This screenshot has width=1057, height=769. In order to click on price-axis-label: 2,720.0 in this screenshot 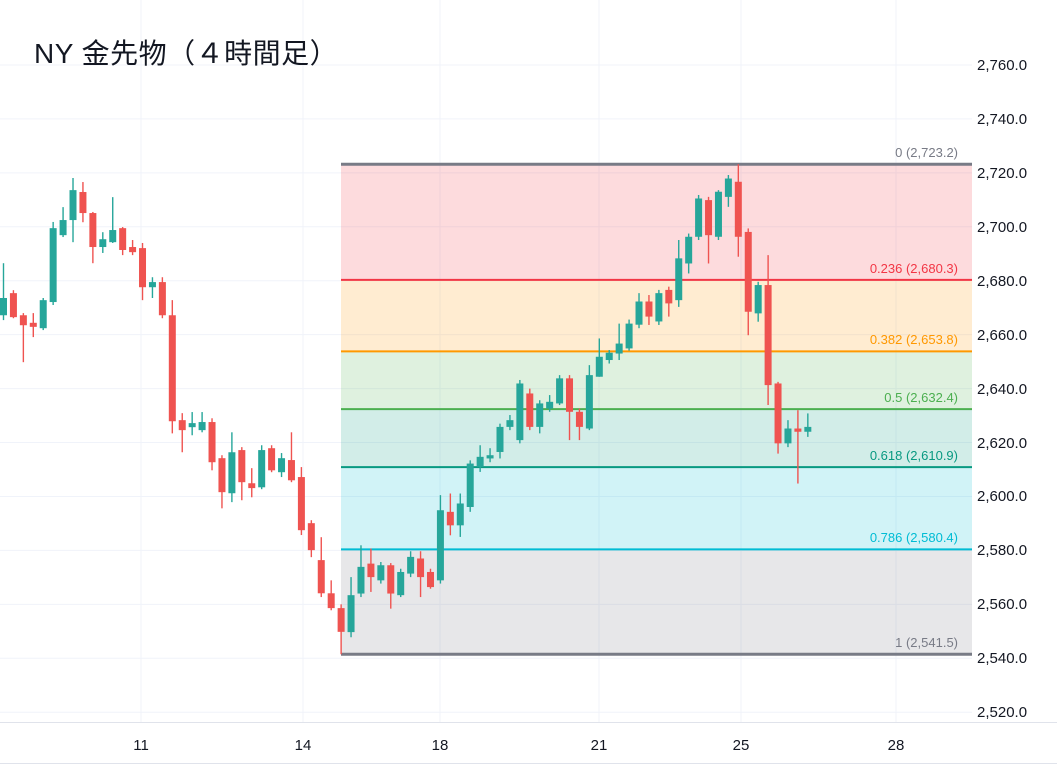, I will do `click(1002, 173)`.